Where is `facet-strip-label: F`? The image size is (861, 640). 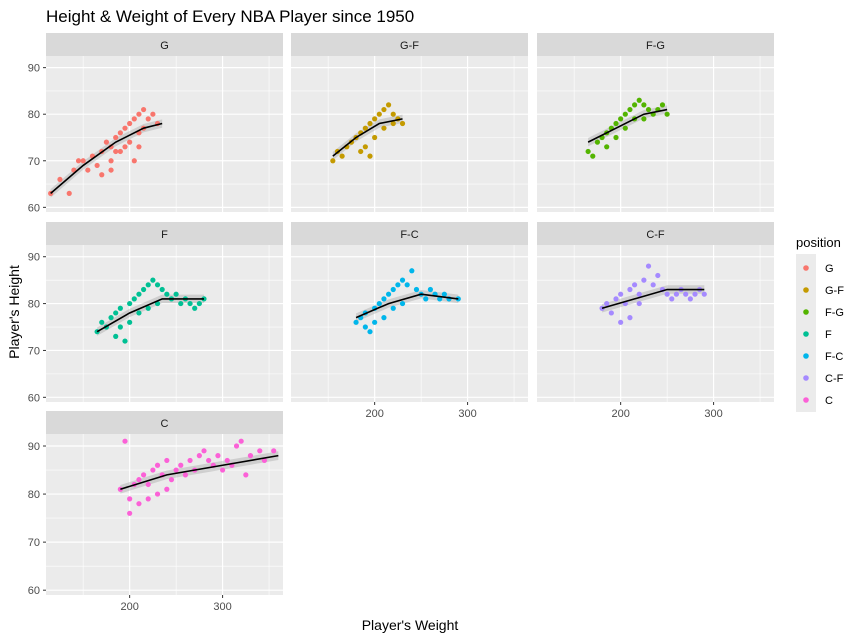
facet-strip-label: F is located at coordinates (164, 235).